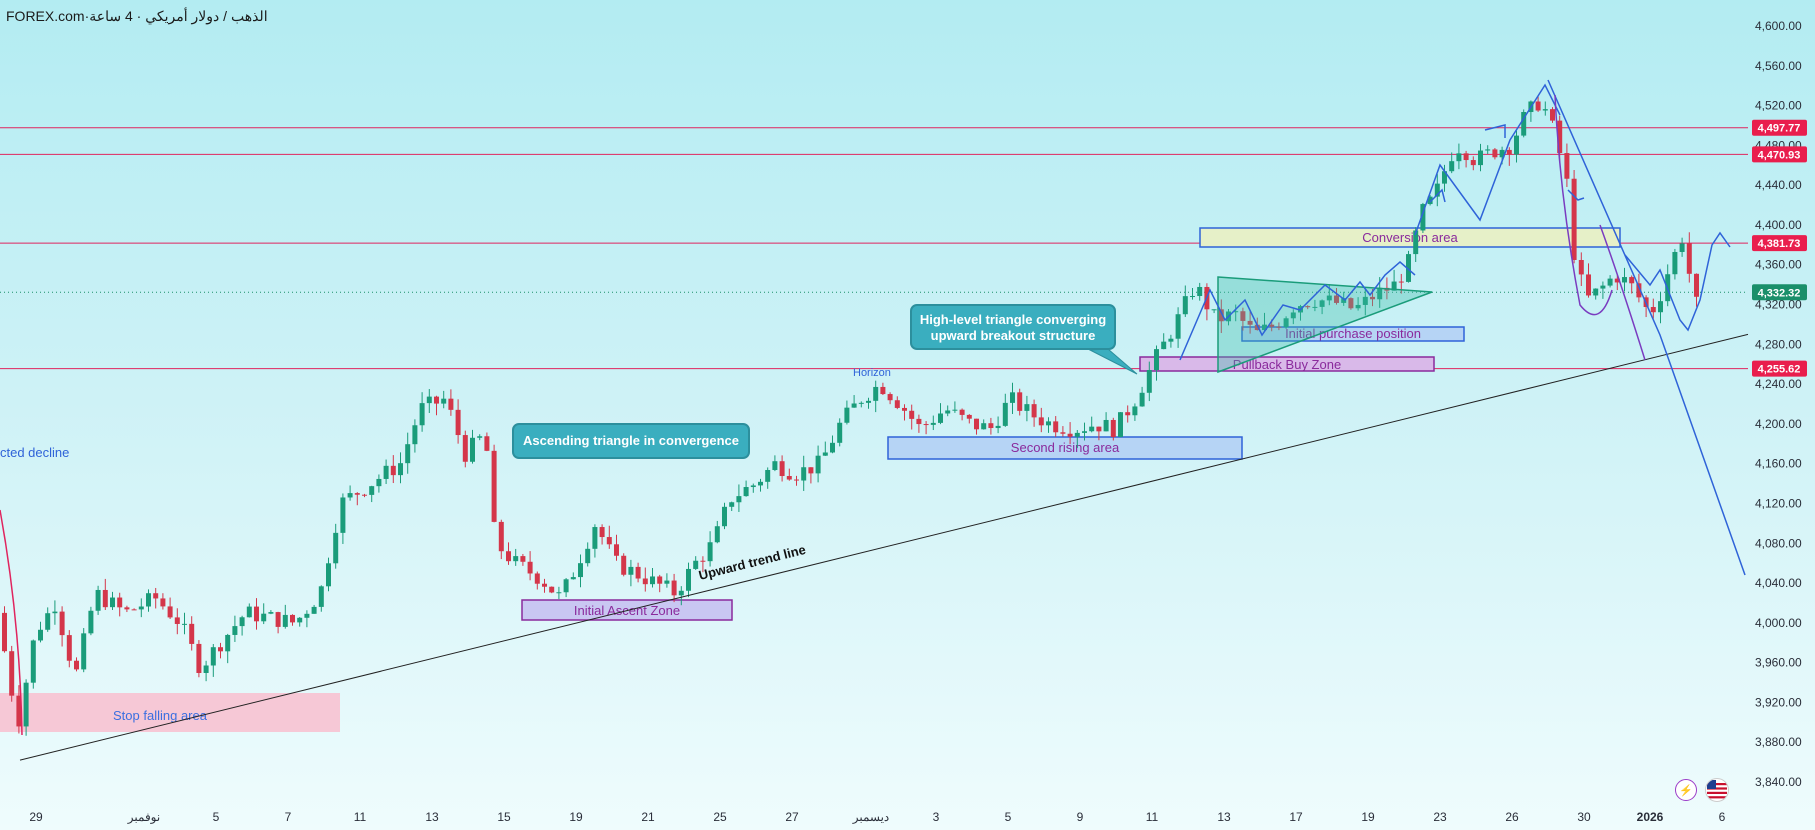 The height and width of the screenshot is (830, 1815). Describe the element at coordinates (1779, 368) in the screenshot. I see `price-badge: 4,255.62` at that location.